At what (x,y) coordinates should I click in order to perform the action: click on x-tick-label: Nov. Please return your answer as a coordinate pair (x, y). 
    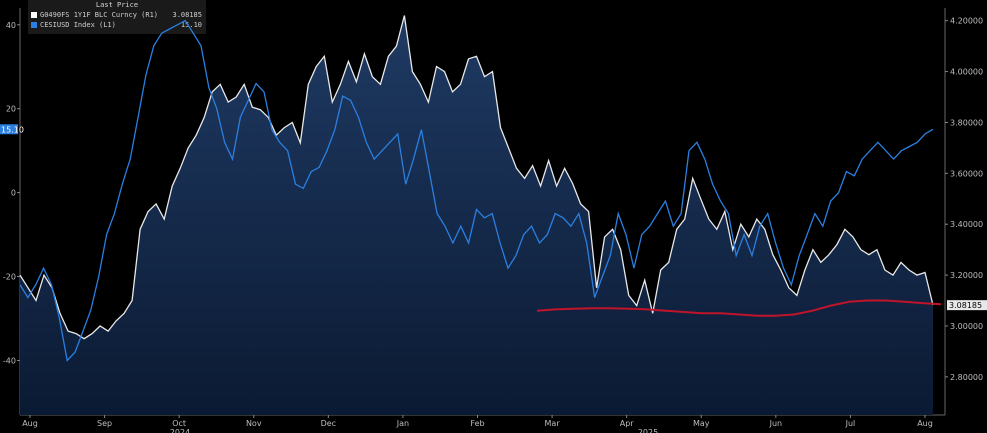
    Looking at the image, I should click on (254, 423).